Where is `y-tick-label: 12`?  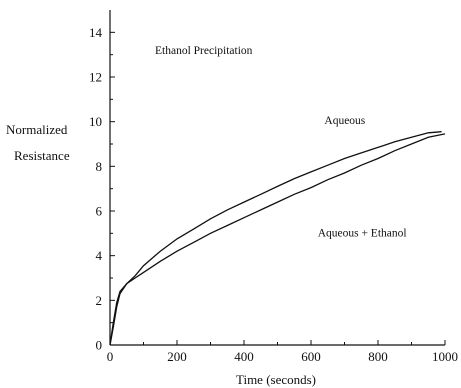 y-tick-label: 12 is located at coordinates (95, 77).